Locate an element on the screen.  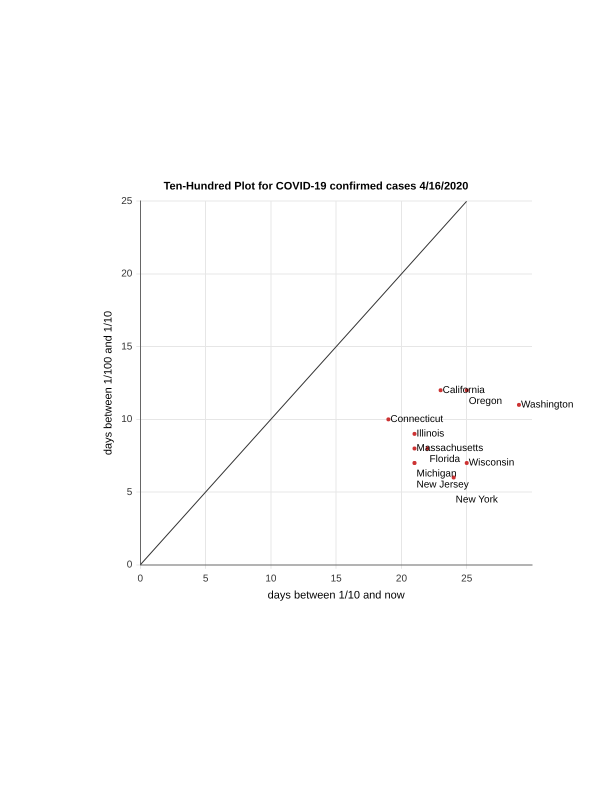
annotation: New York is located at coordinates (477, 500).